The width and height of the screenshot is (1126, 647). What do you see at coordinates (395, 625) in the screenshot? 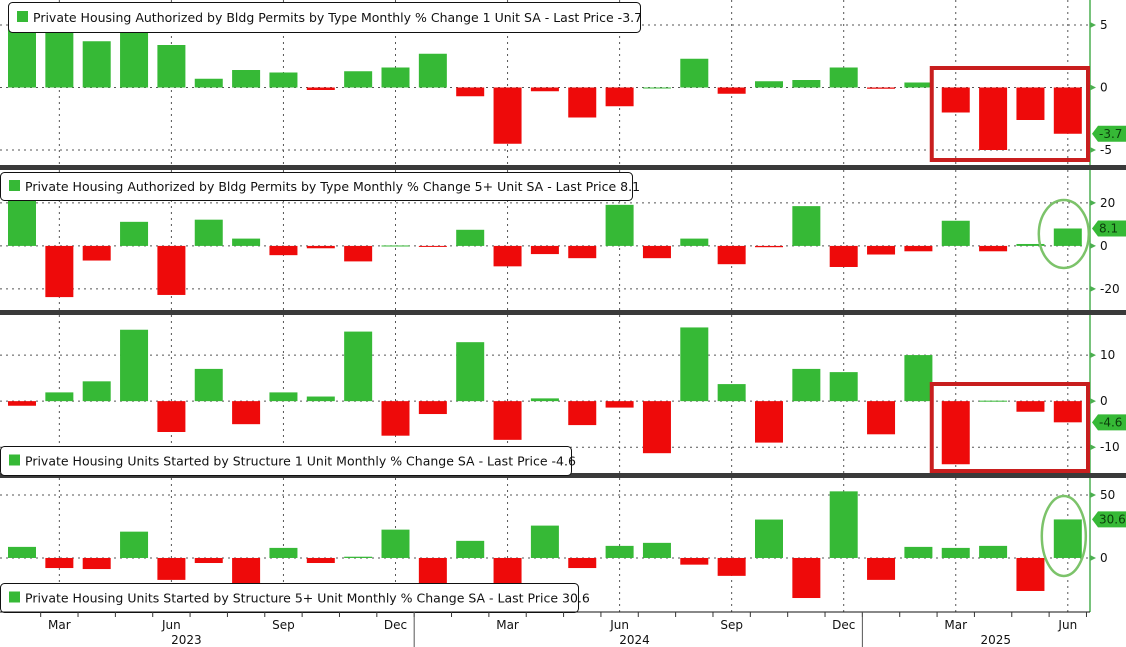
I see `x-tick-label: Dec` at bounding box center [395, 625].